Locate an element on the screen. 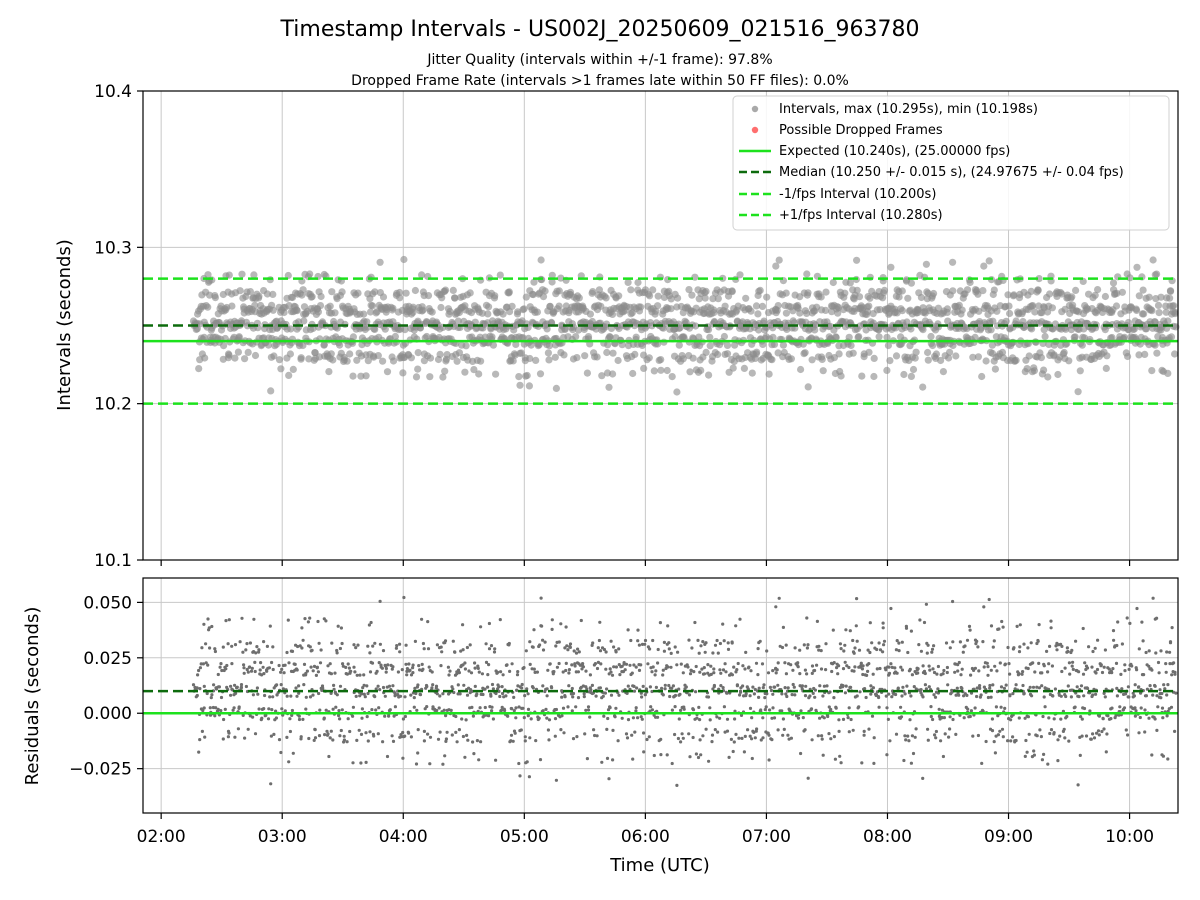 The height and width of the screenshot is (900, 1200). top-y-tick-label: 10.1 is located at coordinates (113, 561).